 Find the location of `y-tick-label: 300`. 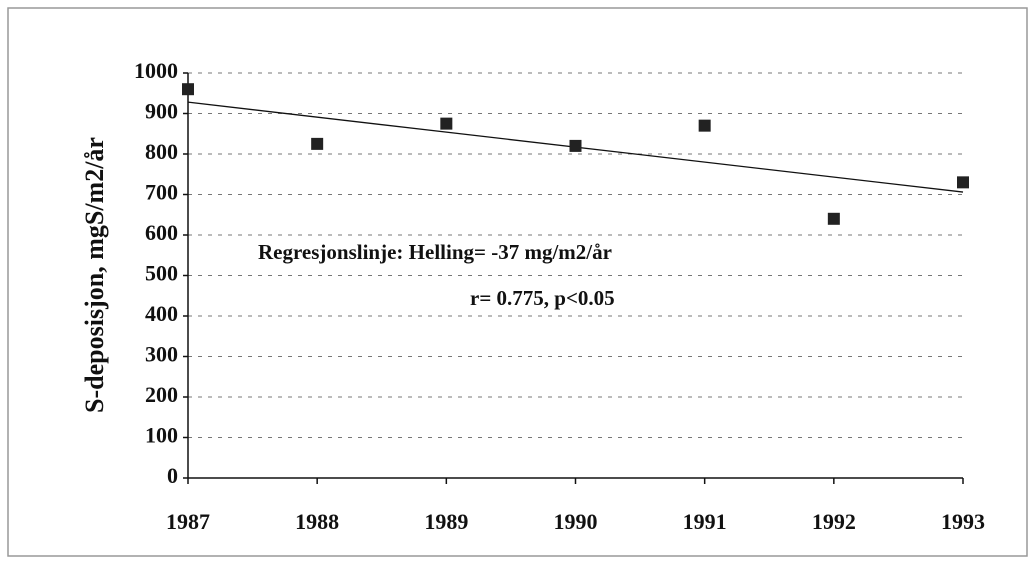

y-tick-label: 300 is located at coordinates (161, 354).